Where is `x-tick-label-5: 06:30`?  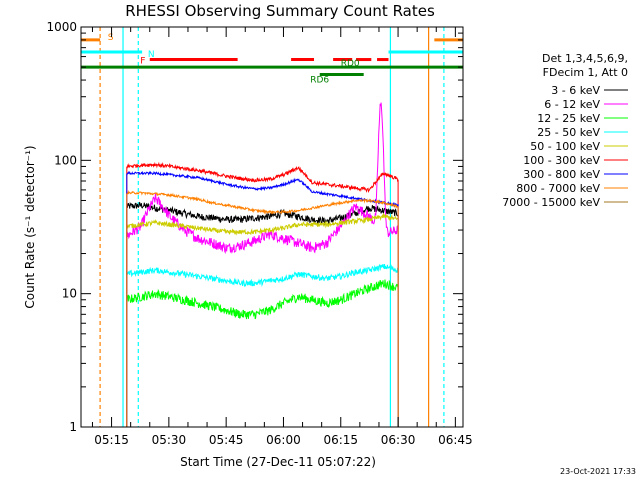 x-tick-label-5: 06:30 is located at coordinates (398, 440).